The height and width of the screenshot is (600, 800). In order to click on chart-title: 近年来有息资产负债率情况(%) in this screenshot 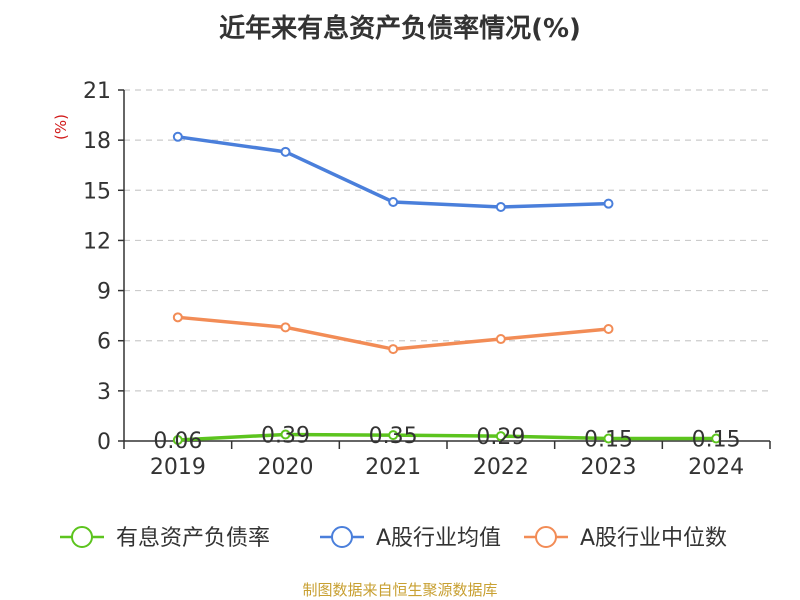, I will do `click(400, 29)`.